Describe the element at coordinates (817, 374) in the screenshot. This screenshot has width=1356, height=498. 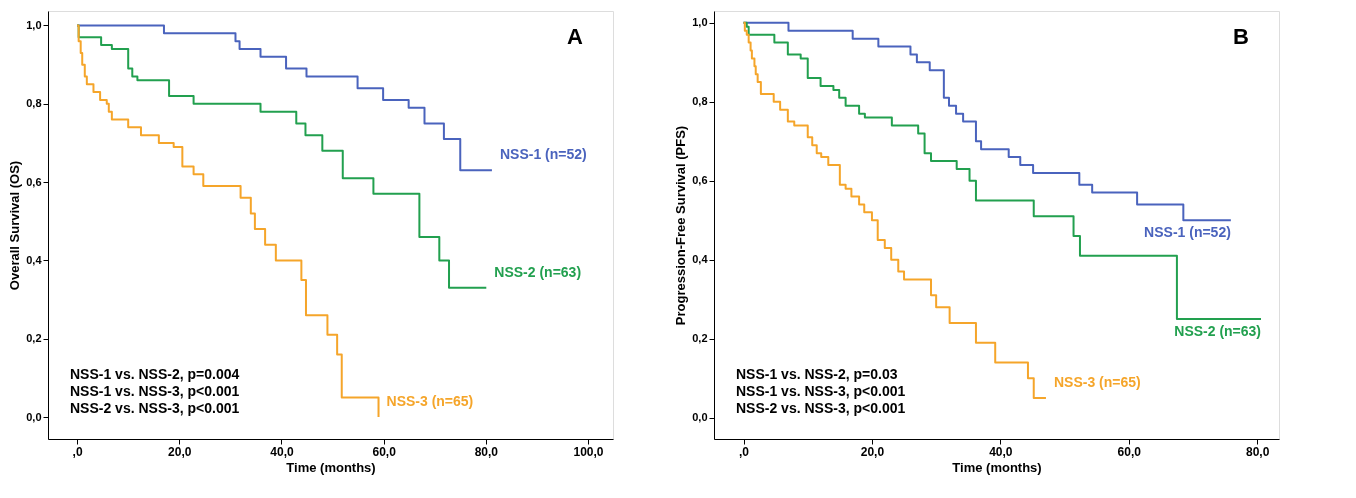
I see `annotation: NSS-1 vs. NSS-2, p=0.03` at that location.